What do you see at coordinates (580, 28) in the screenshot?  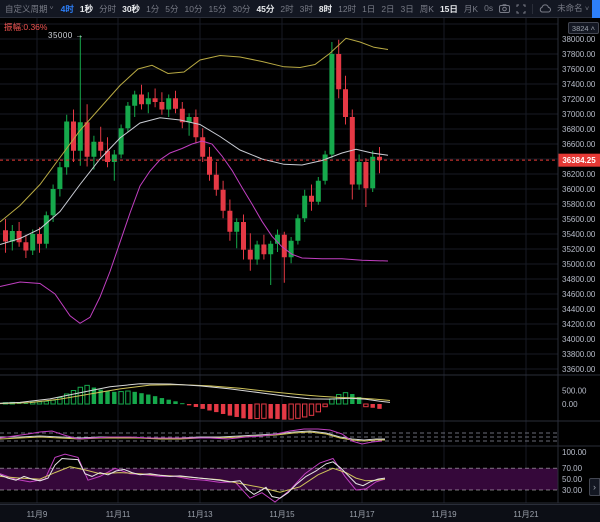 I see `collapsed-tab-label: 3824` at bounding box center [580, 28].